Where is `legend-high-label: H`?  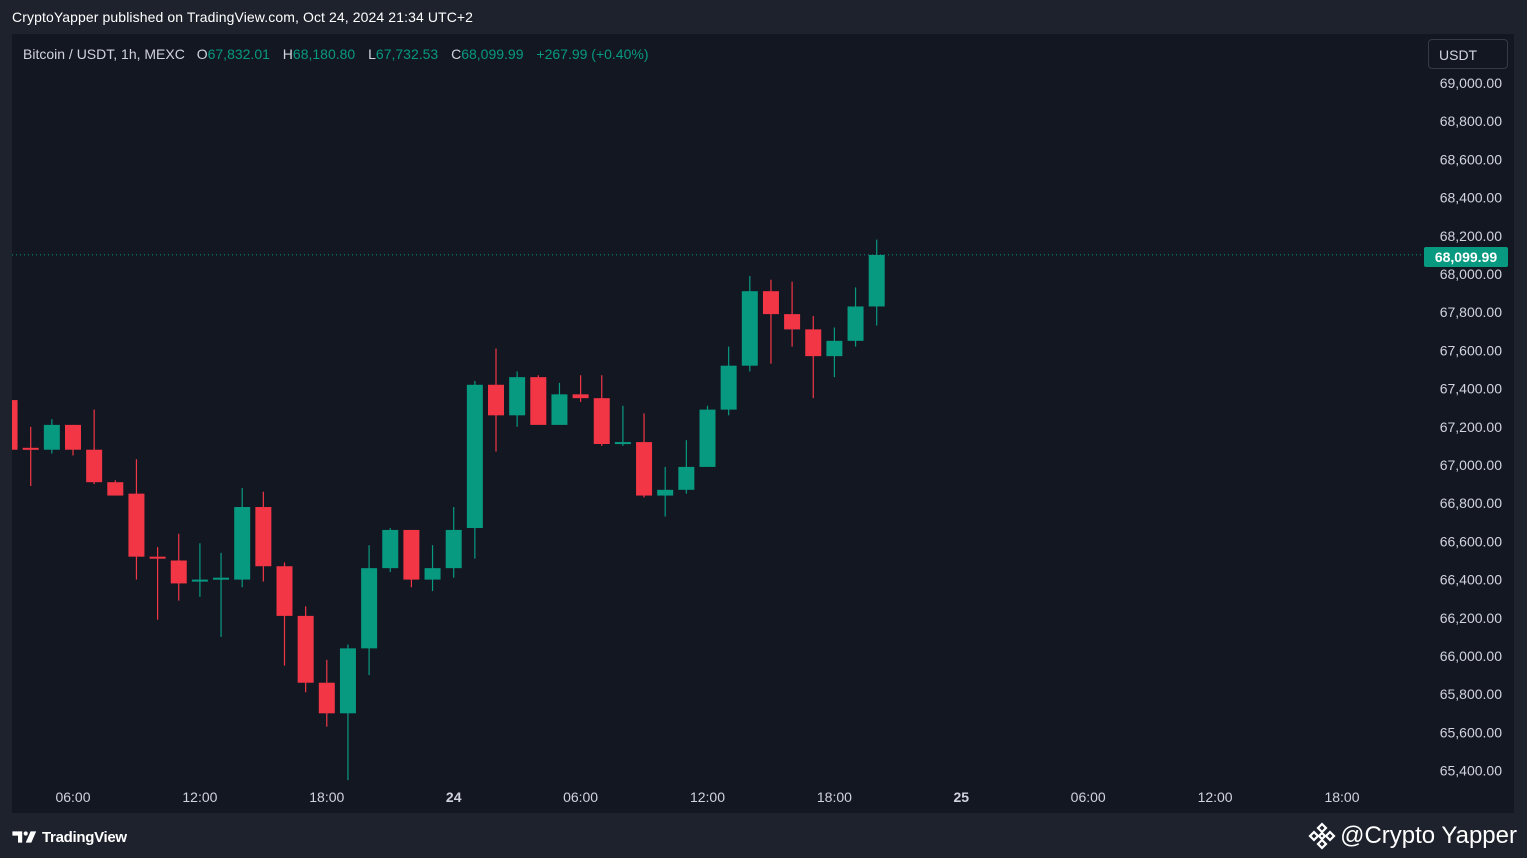
legend-high-label: H is located at coordinates (287, 54).